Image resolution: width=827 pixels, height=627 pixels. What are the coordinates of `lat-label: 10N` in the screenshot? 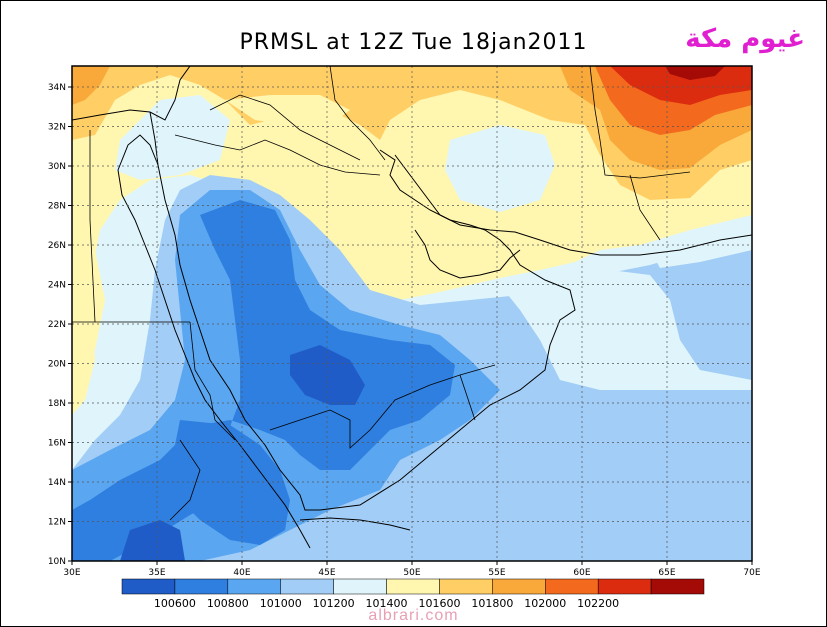 It's located at (57, 562).